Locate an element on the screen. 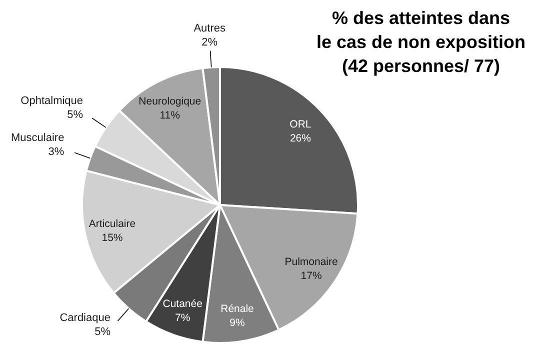  data-label: 2% is located at coordinates (210, 42).